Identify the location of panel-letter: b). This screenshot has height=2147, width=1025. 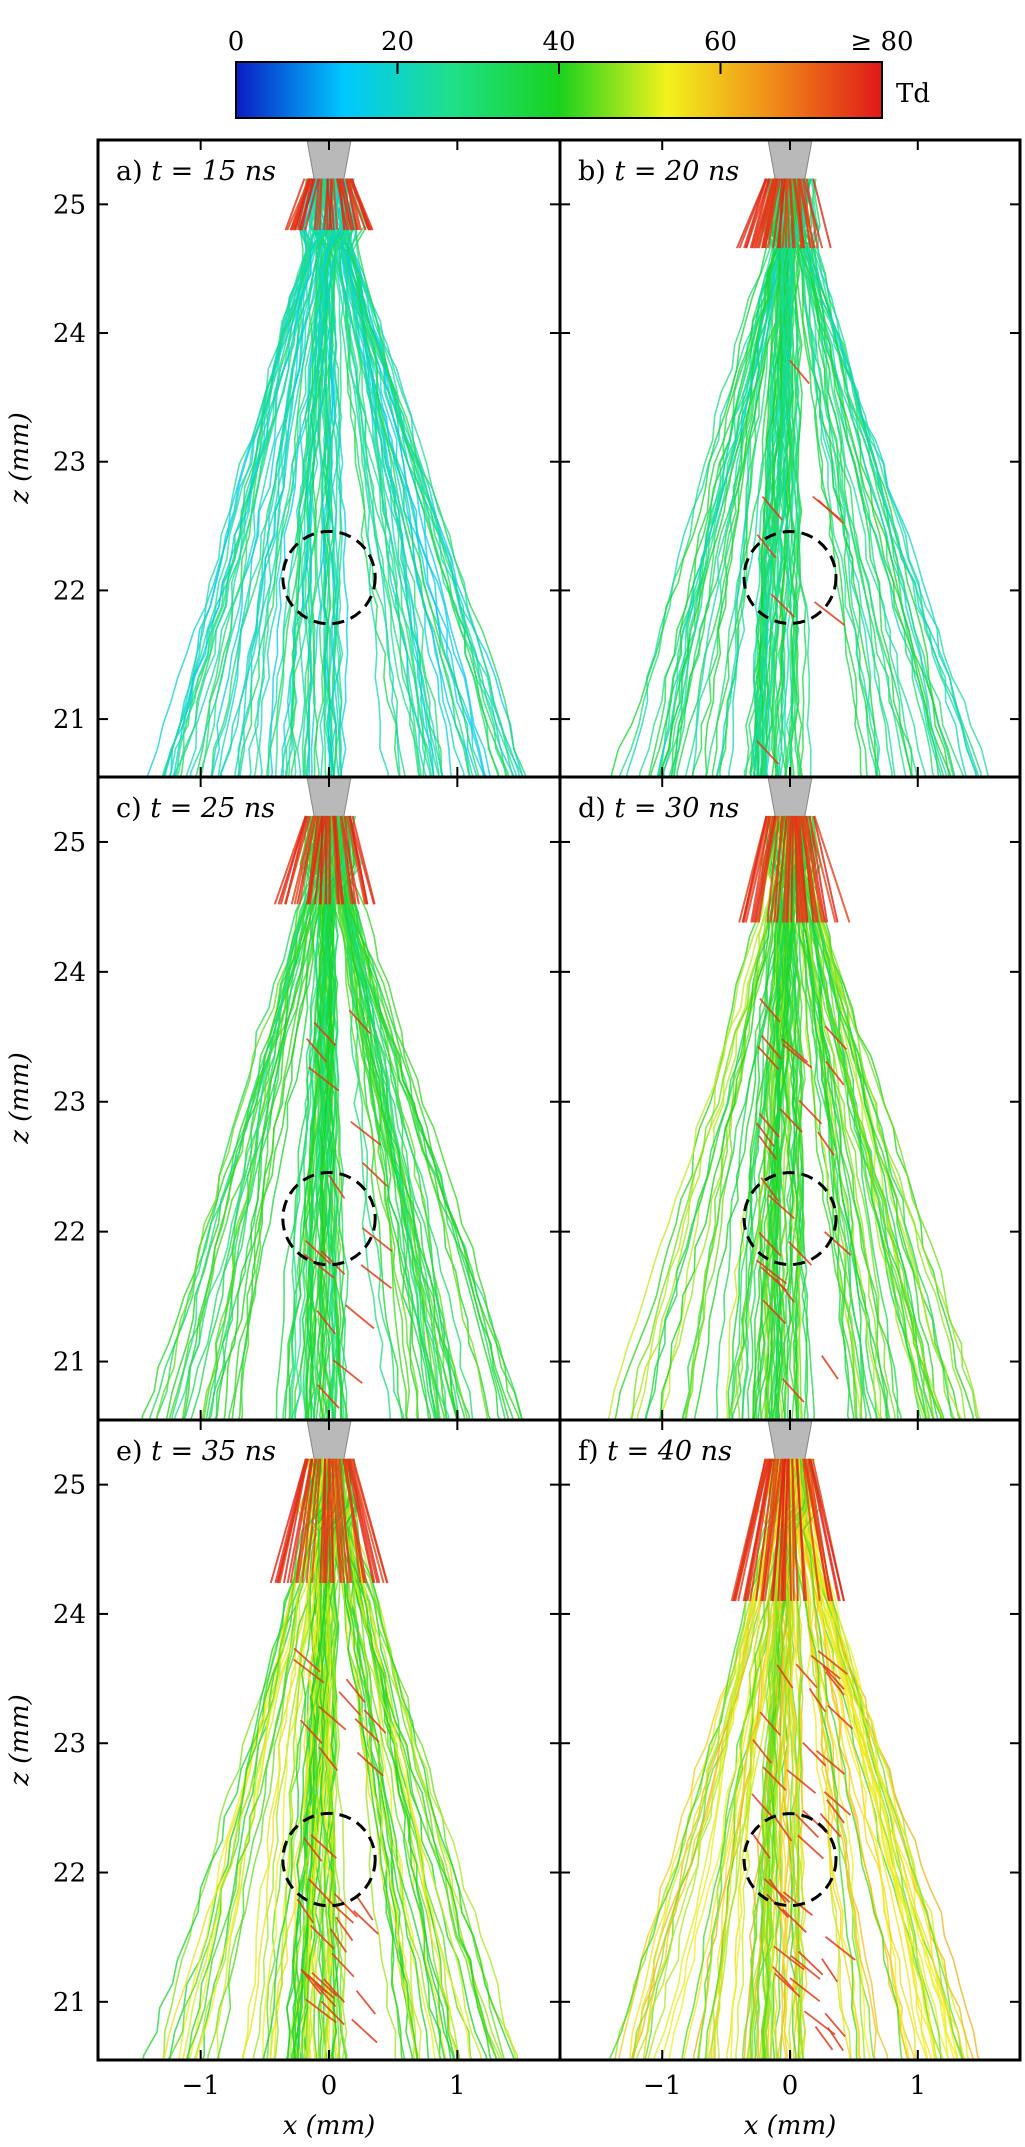
(596, 171).